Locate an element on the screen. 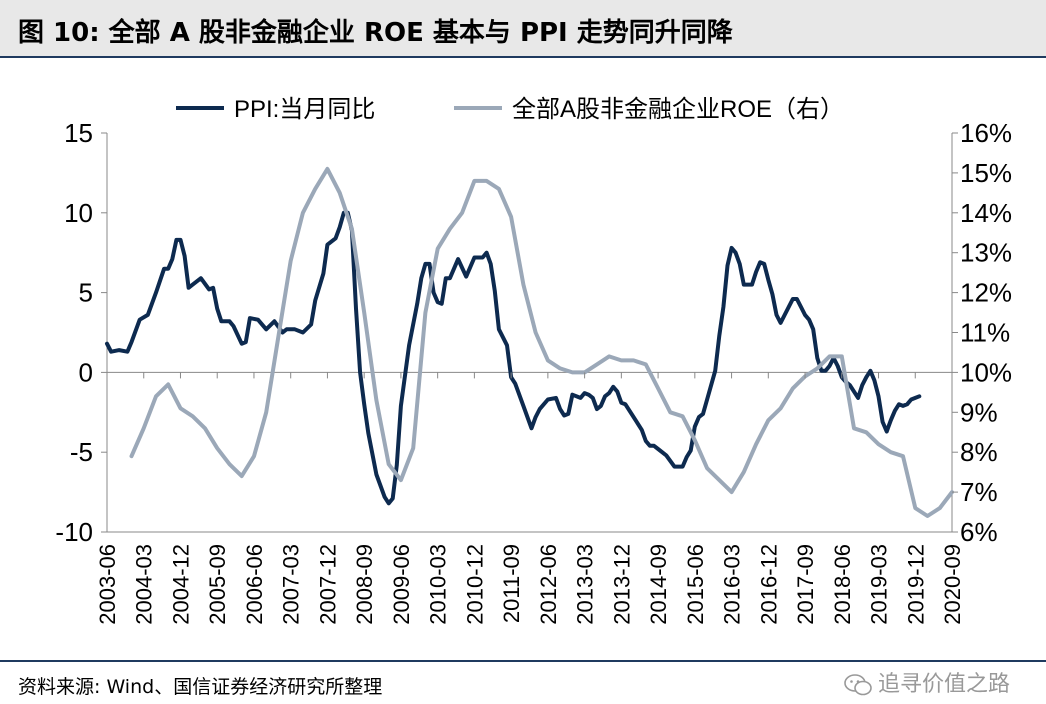  right-tick-label: 7% is located at coordinates (979, 492).